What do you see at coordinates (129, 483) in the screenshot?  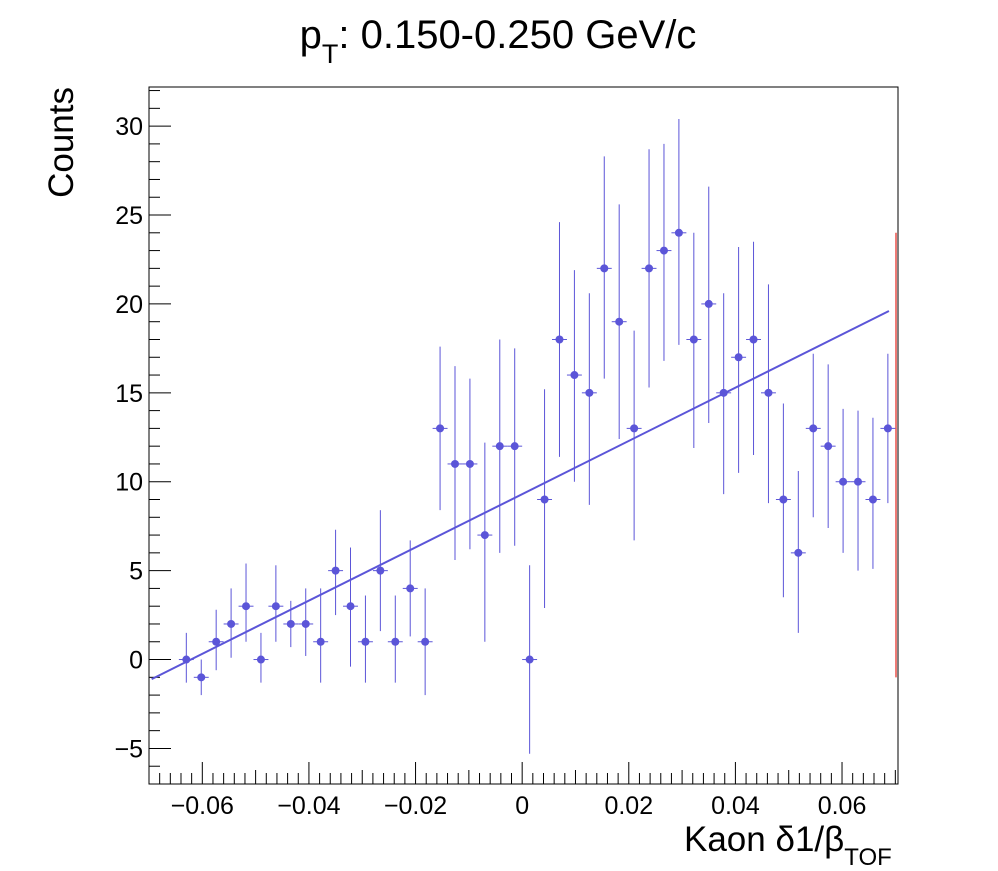 I see `y-tick-label: 10` at bounding box center [129, 483].